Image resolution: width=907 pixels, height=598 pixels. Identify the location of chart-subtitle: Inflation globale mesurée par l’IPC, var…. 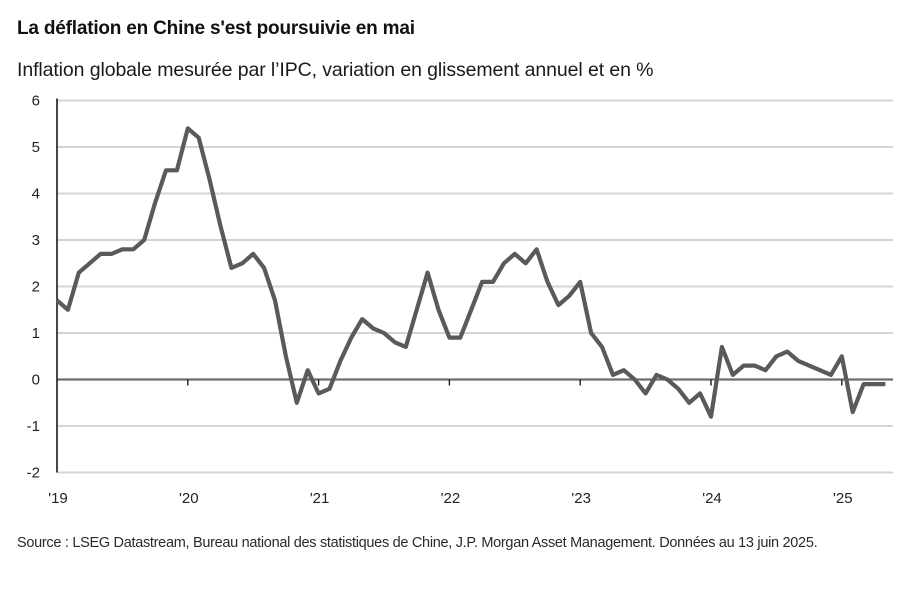
(335, 70).